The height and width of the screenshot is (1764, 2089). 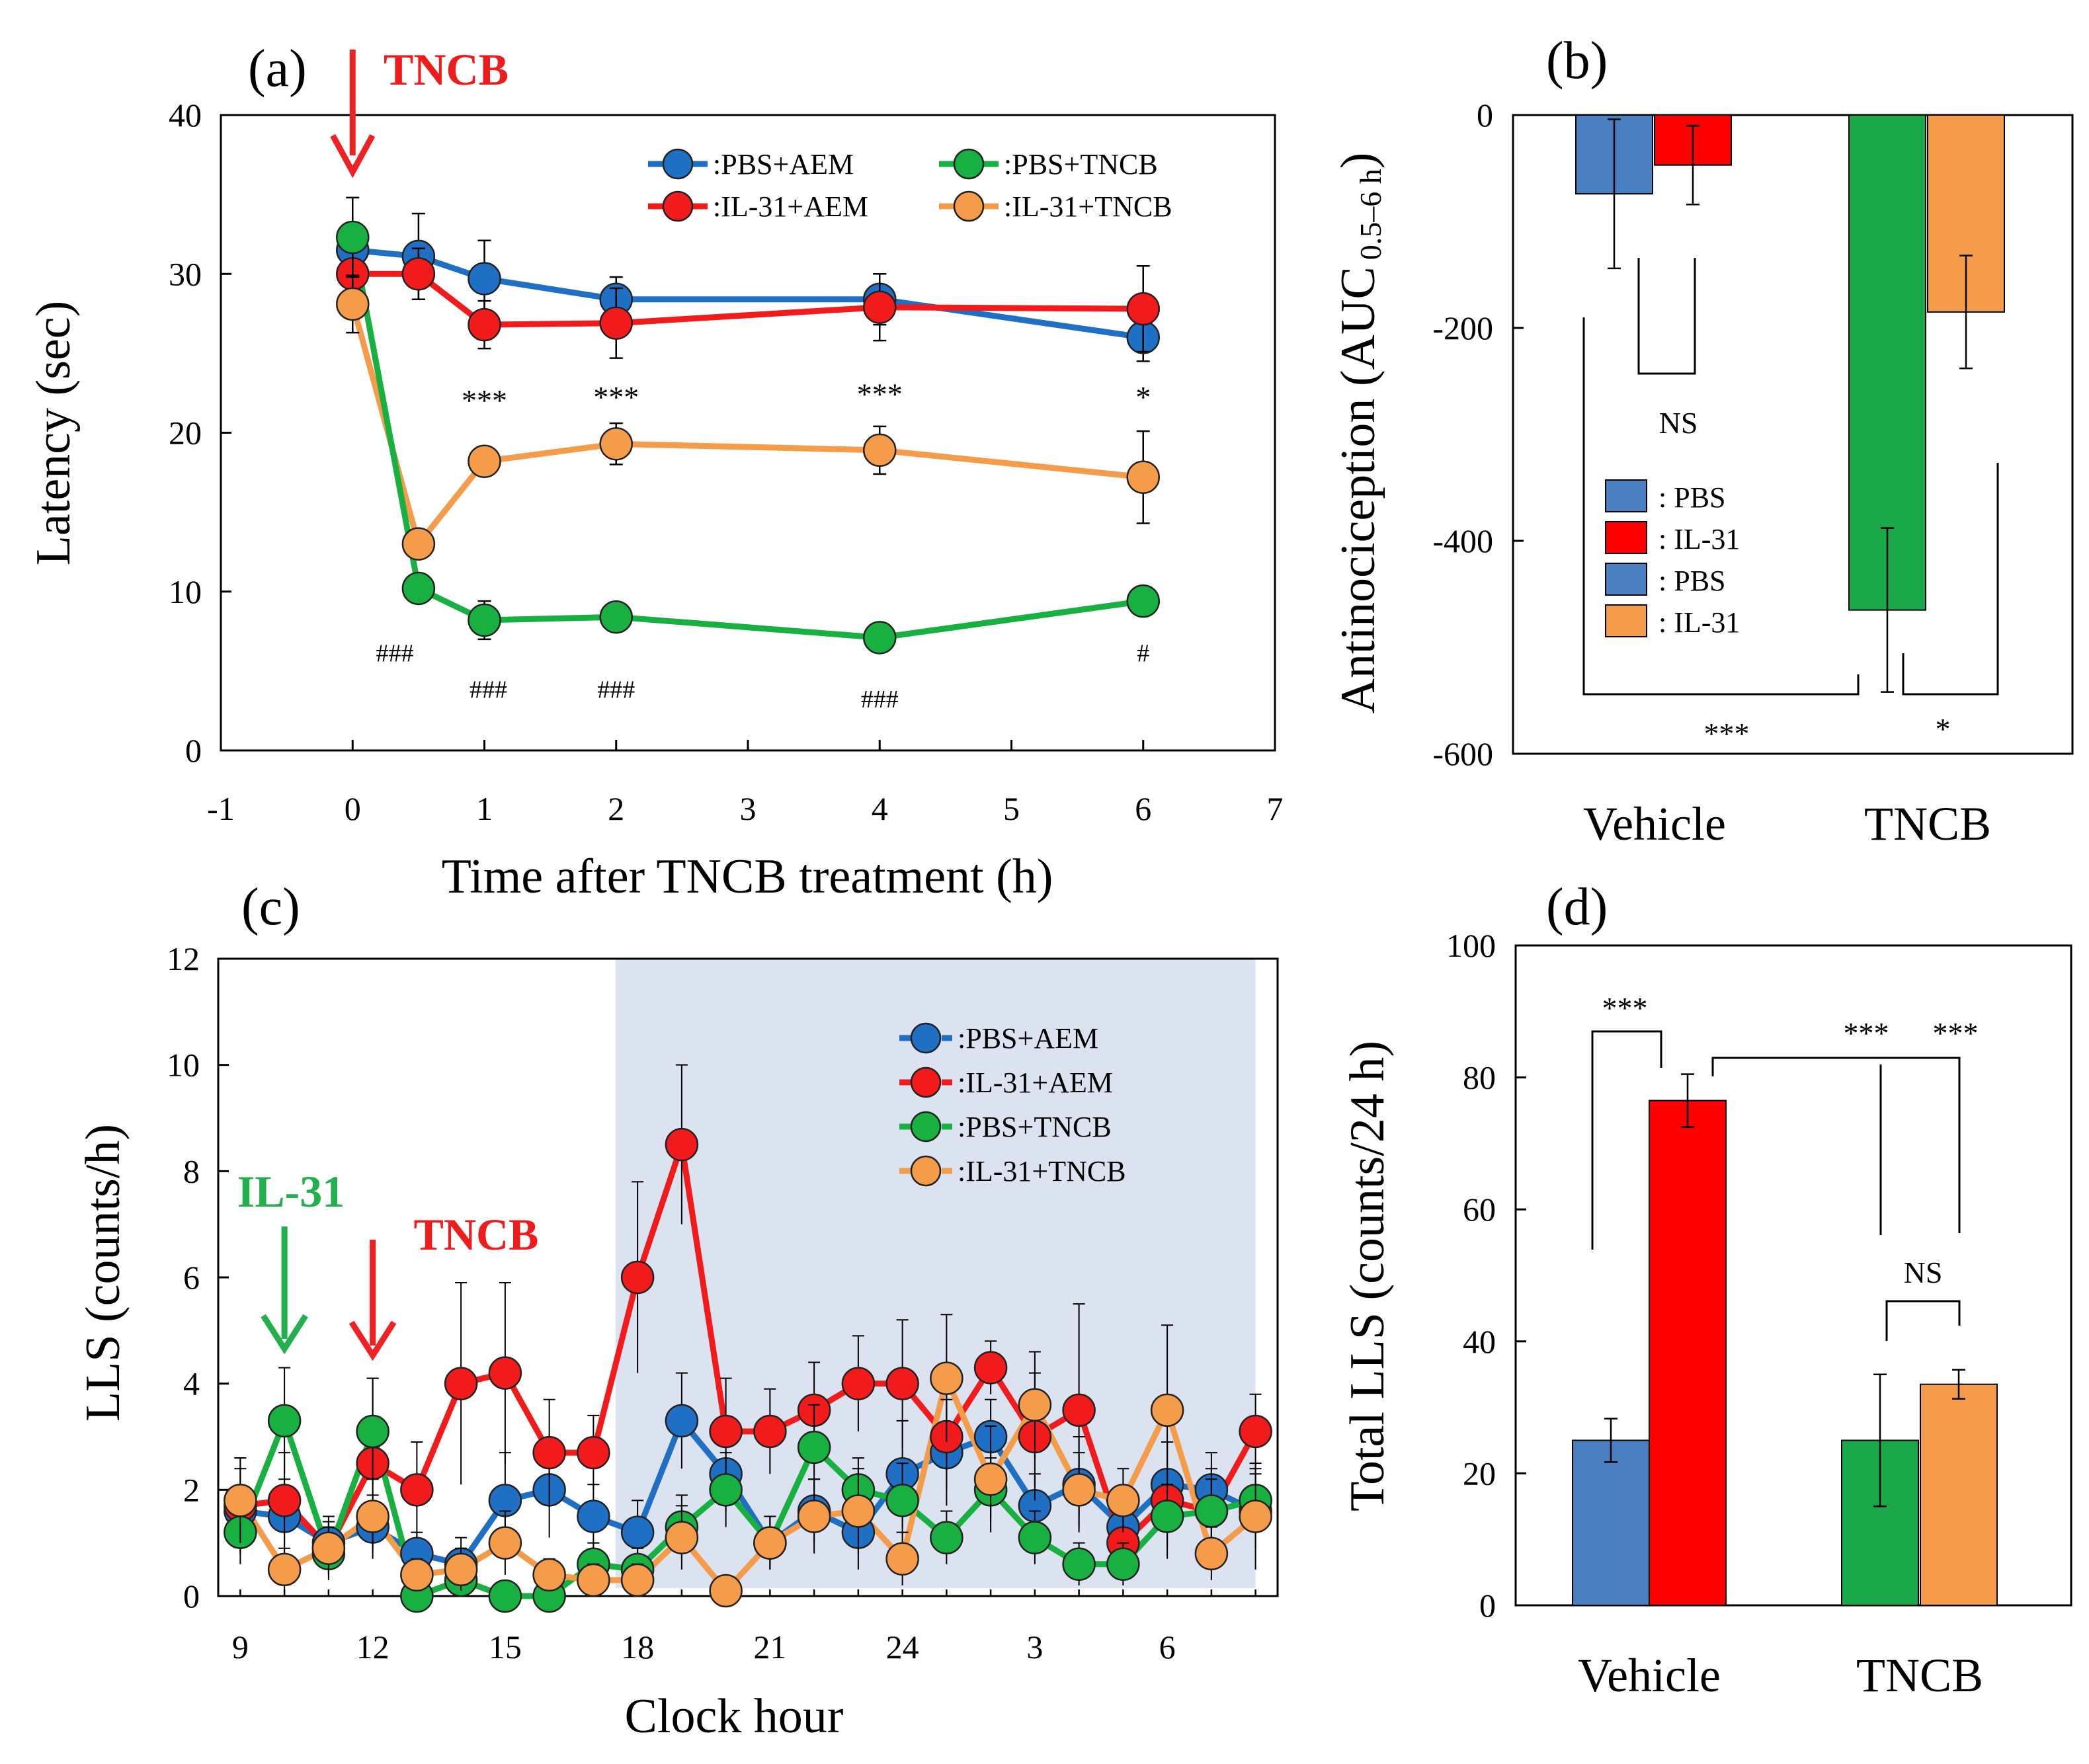 I want to click on panel-c-legend-marker, so click(x=926, y=1127).